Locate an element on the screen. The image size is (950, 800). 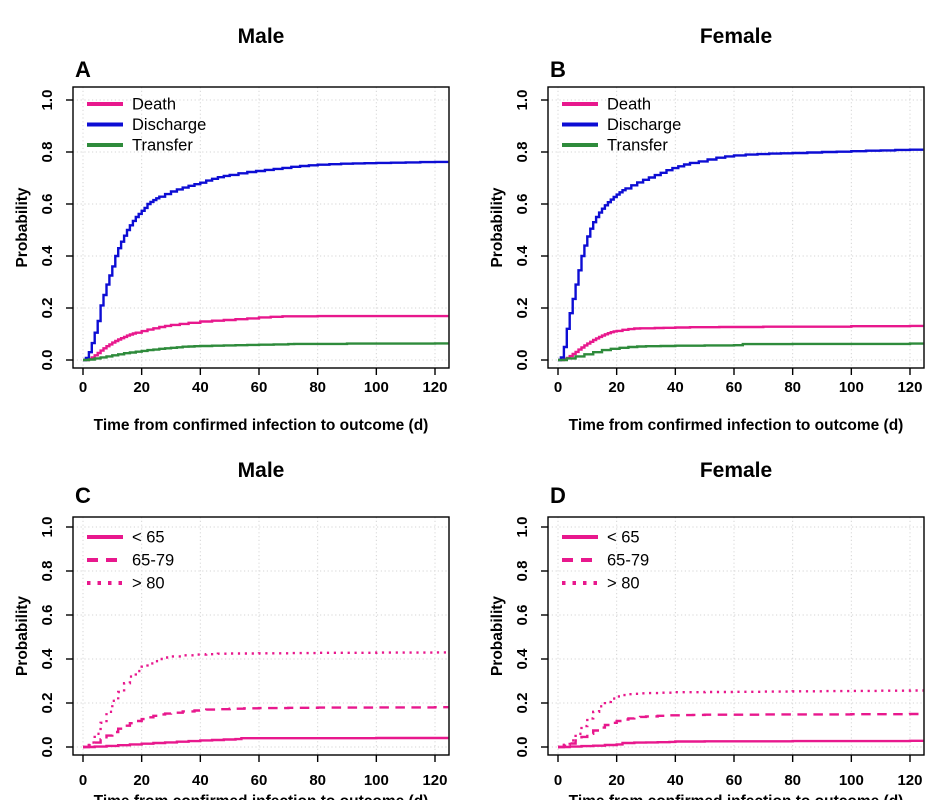
panel-B-curves is located at coordinates (741, 255).